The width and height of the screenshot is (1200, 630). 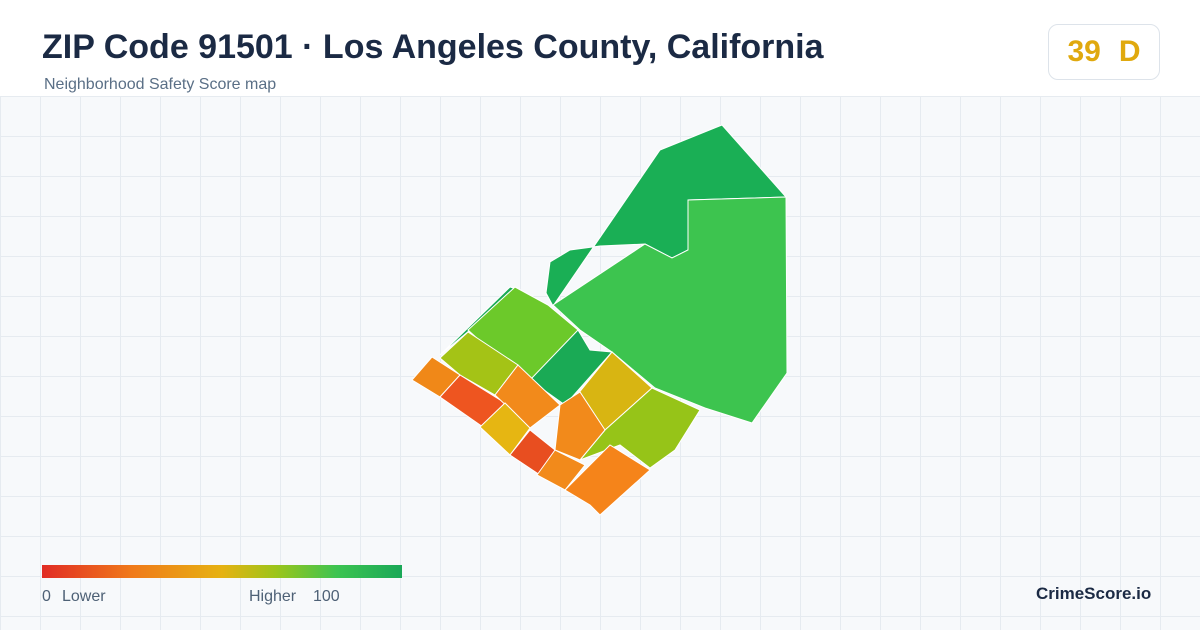 What do you see at coordinates (1129, 51) in the screenshot?
I see `grade: D` at bounding box center [1129, 51].